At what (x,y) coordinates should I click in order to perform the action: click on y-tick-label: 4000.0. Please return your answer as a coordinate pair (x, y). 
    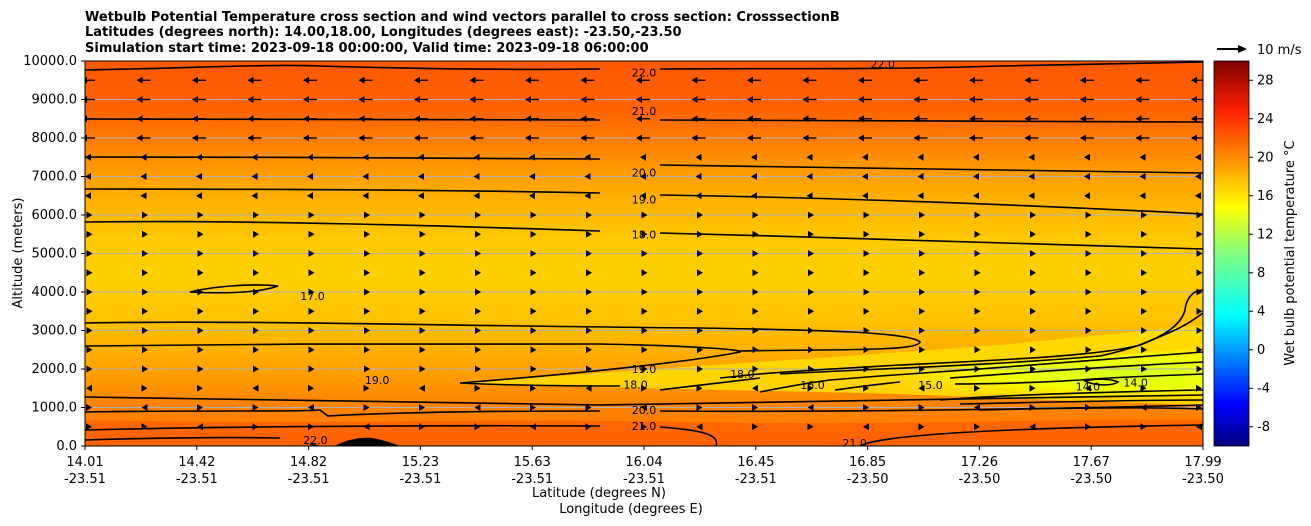
    Looking at the image, I should click on (55, 292).